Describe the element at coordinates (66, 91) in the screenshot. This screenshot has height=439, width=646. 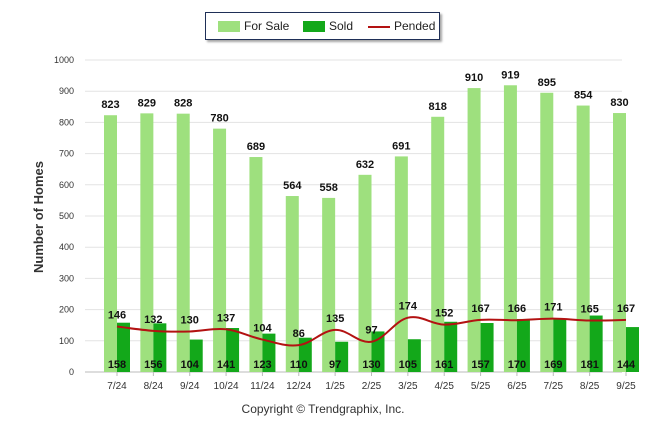
I see `y-tick-label: 900` at that location.